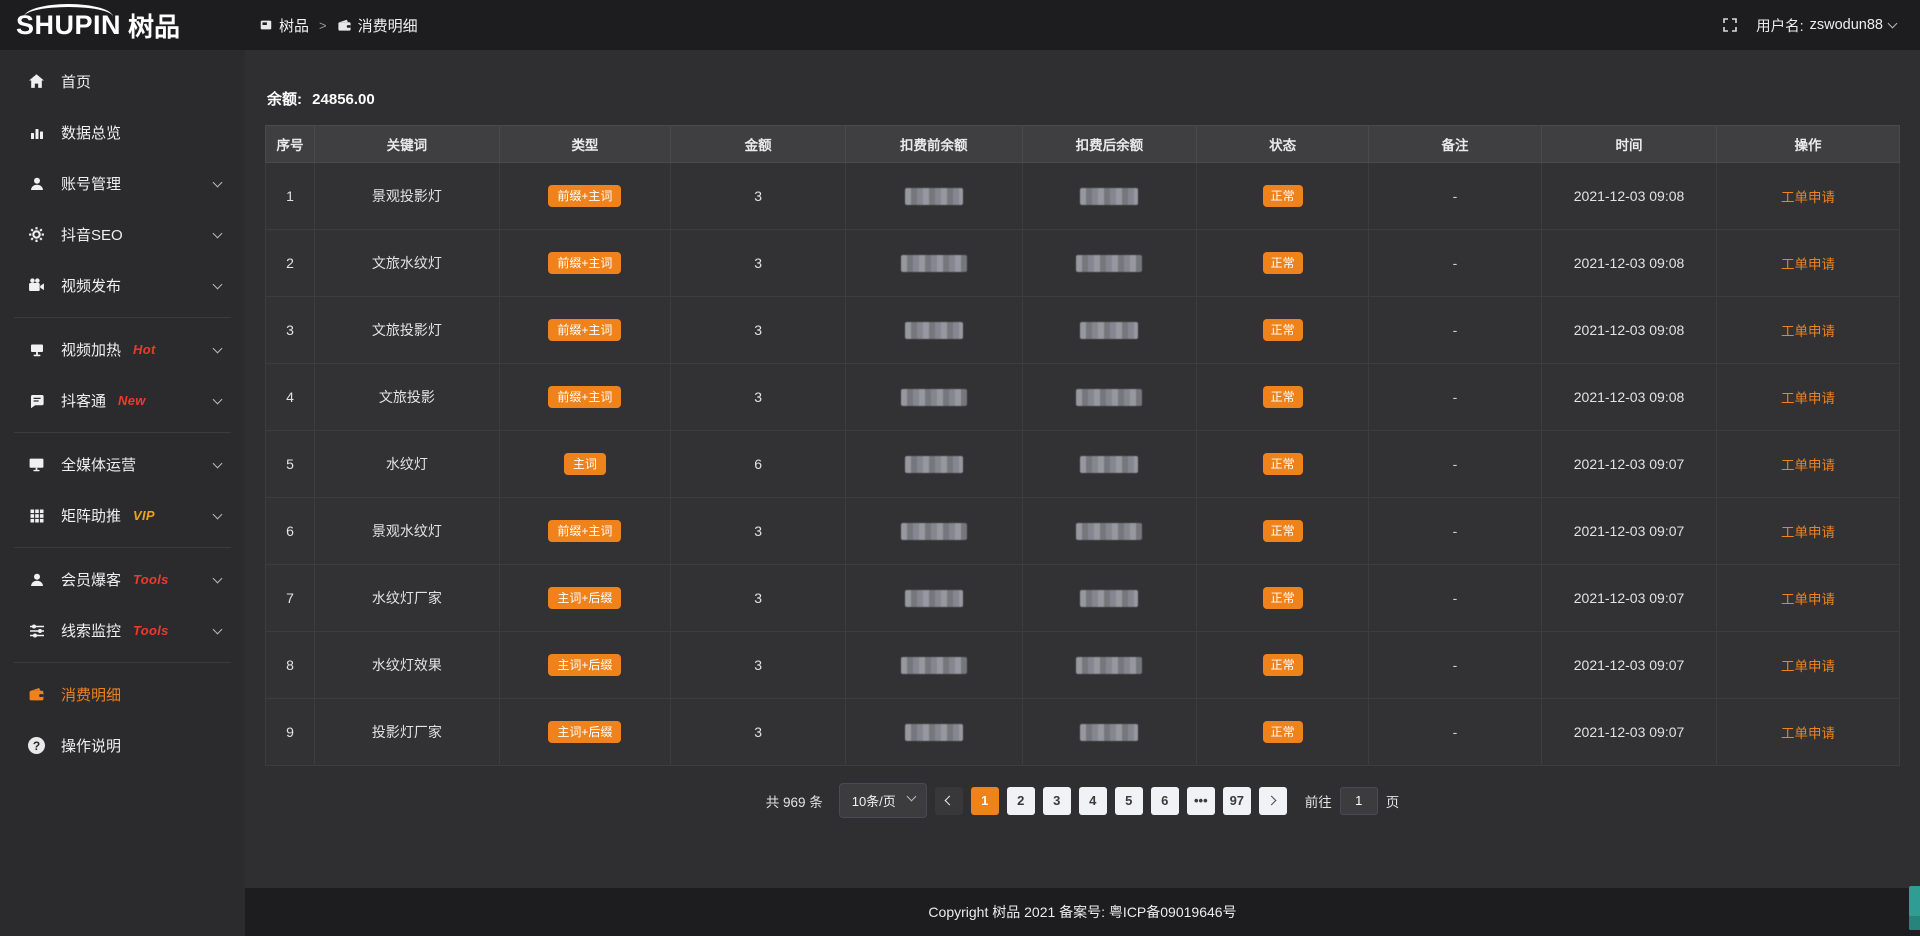 The width and height of the screenshot is (1920, 936). I want to click on page-button-97: 97, so click(1236, 800).